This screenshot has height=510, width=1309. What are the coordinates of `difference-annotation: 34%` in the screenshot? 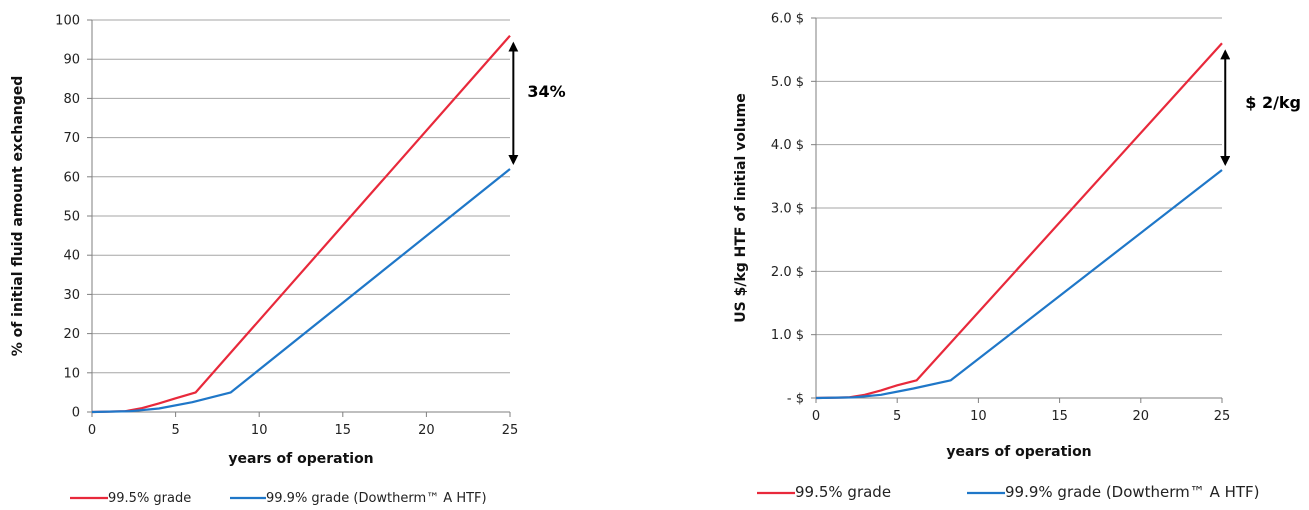 It's located at (537, 103).